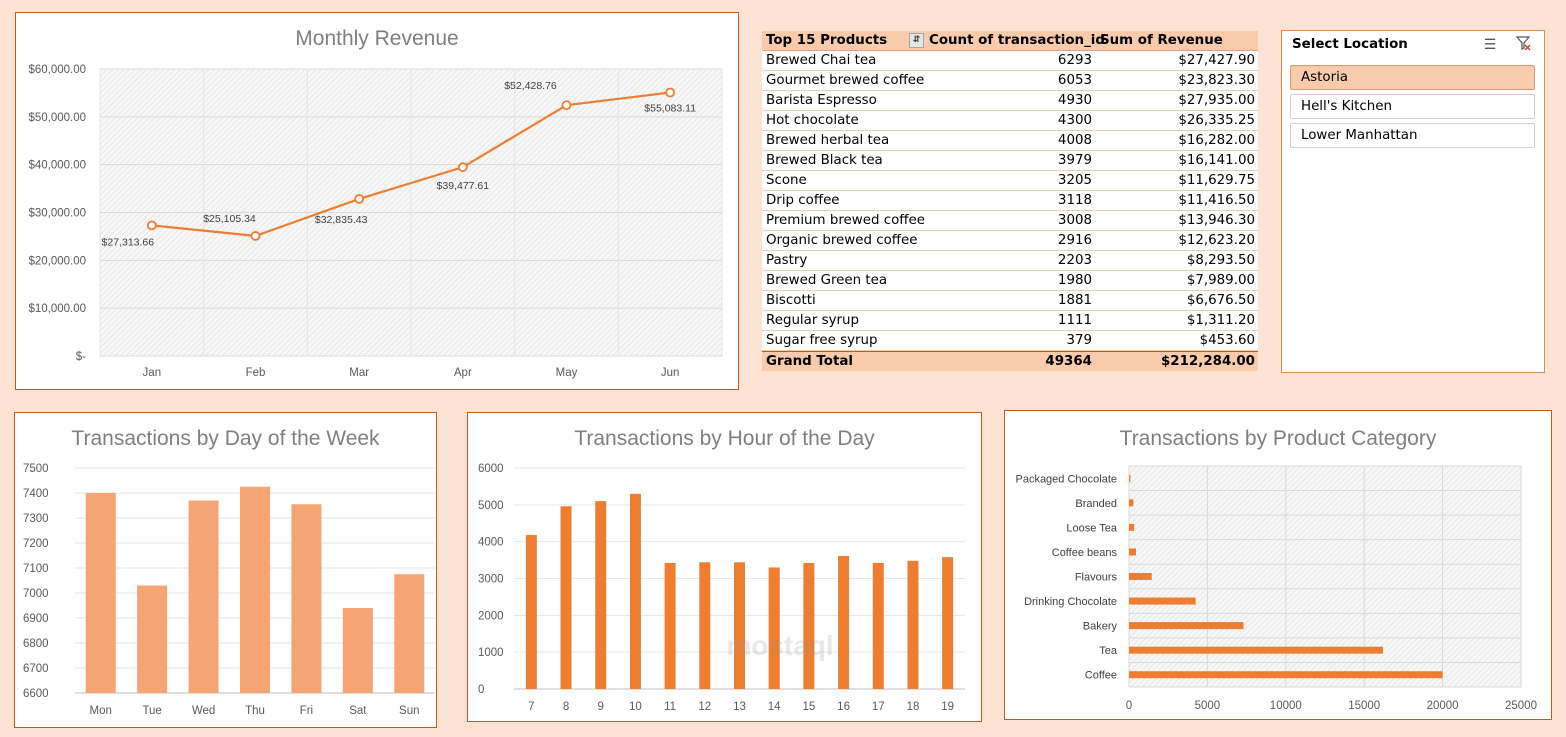 This screenshot has height=737, width=1566. I want to click on x-tick-label: 15, so click(808, 707).